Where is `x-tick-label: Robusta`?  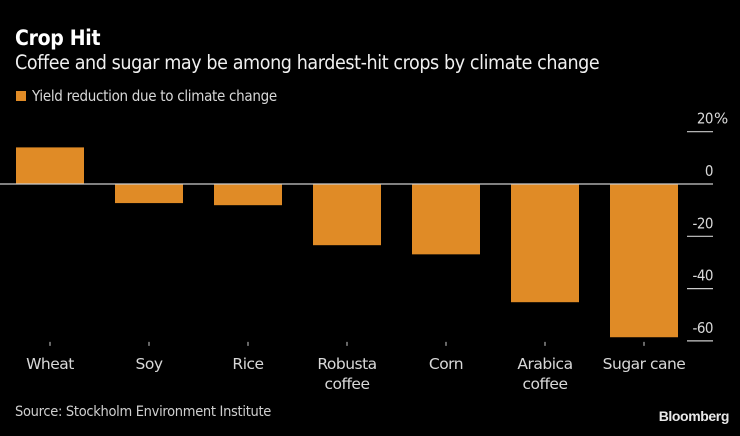
x-tick-label: Robusta is located at coordinates (346, 364).